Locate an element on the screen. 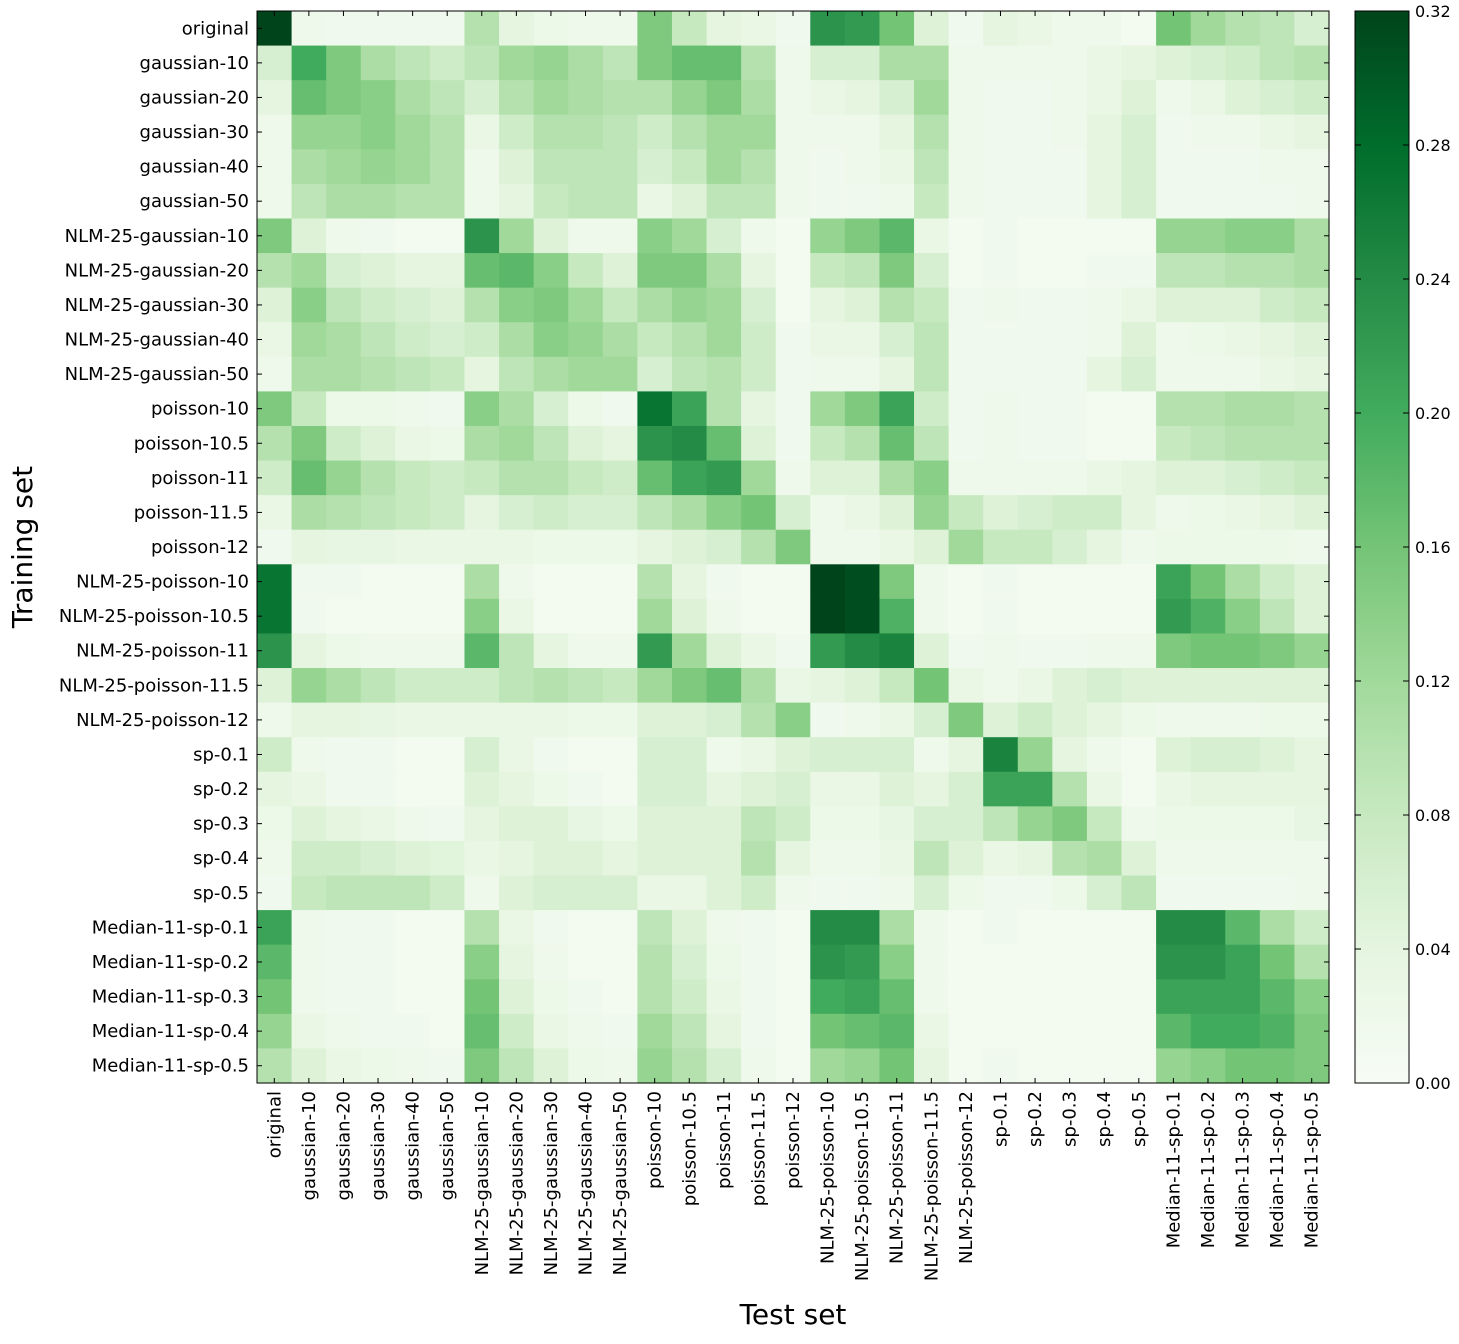  x-axis-label: Test set is located at coordinates (793, 1314).